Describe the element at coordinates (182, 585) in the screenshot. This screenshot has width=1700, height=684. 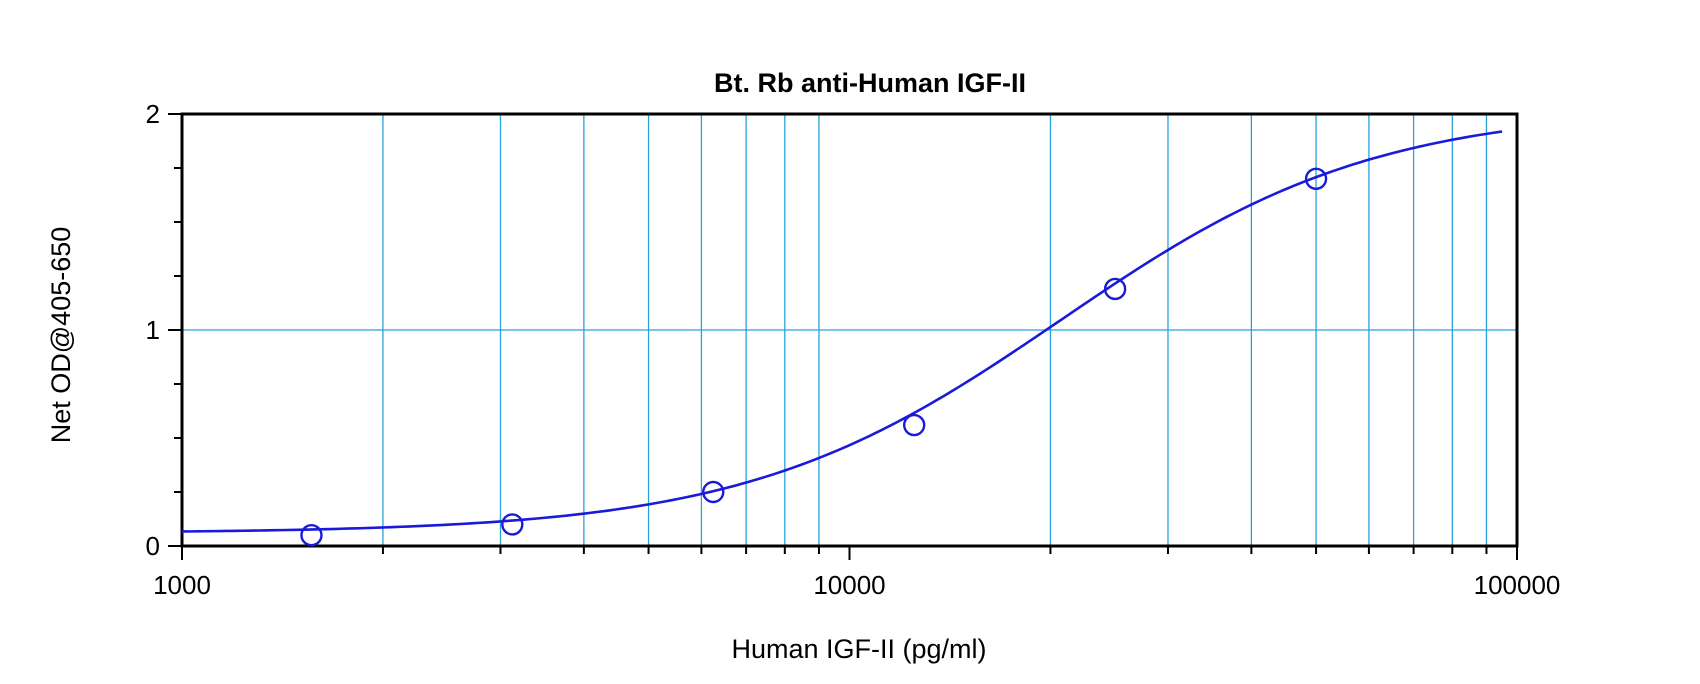
I see `x-tick-label: 1000` at that location.